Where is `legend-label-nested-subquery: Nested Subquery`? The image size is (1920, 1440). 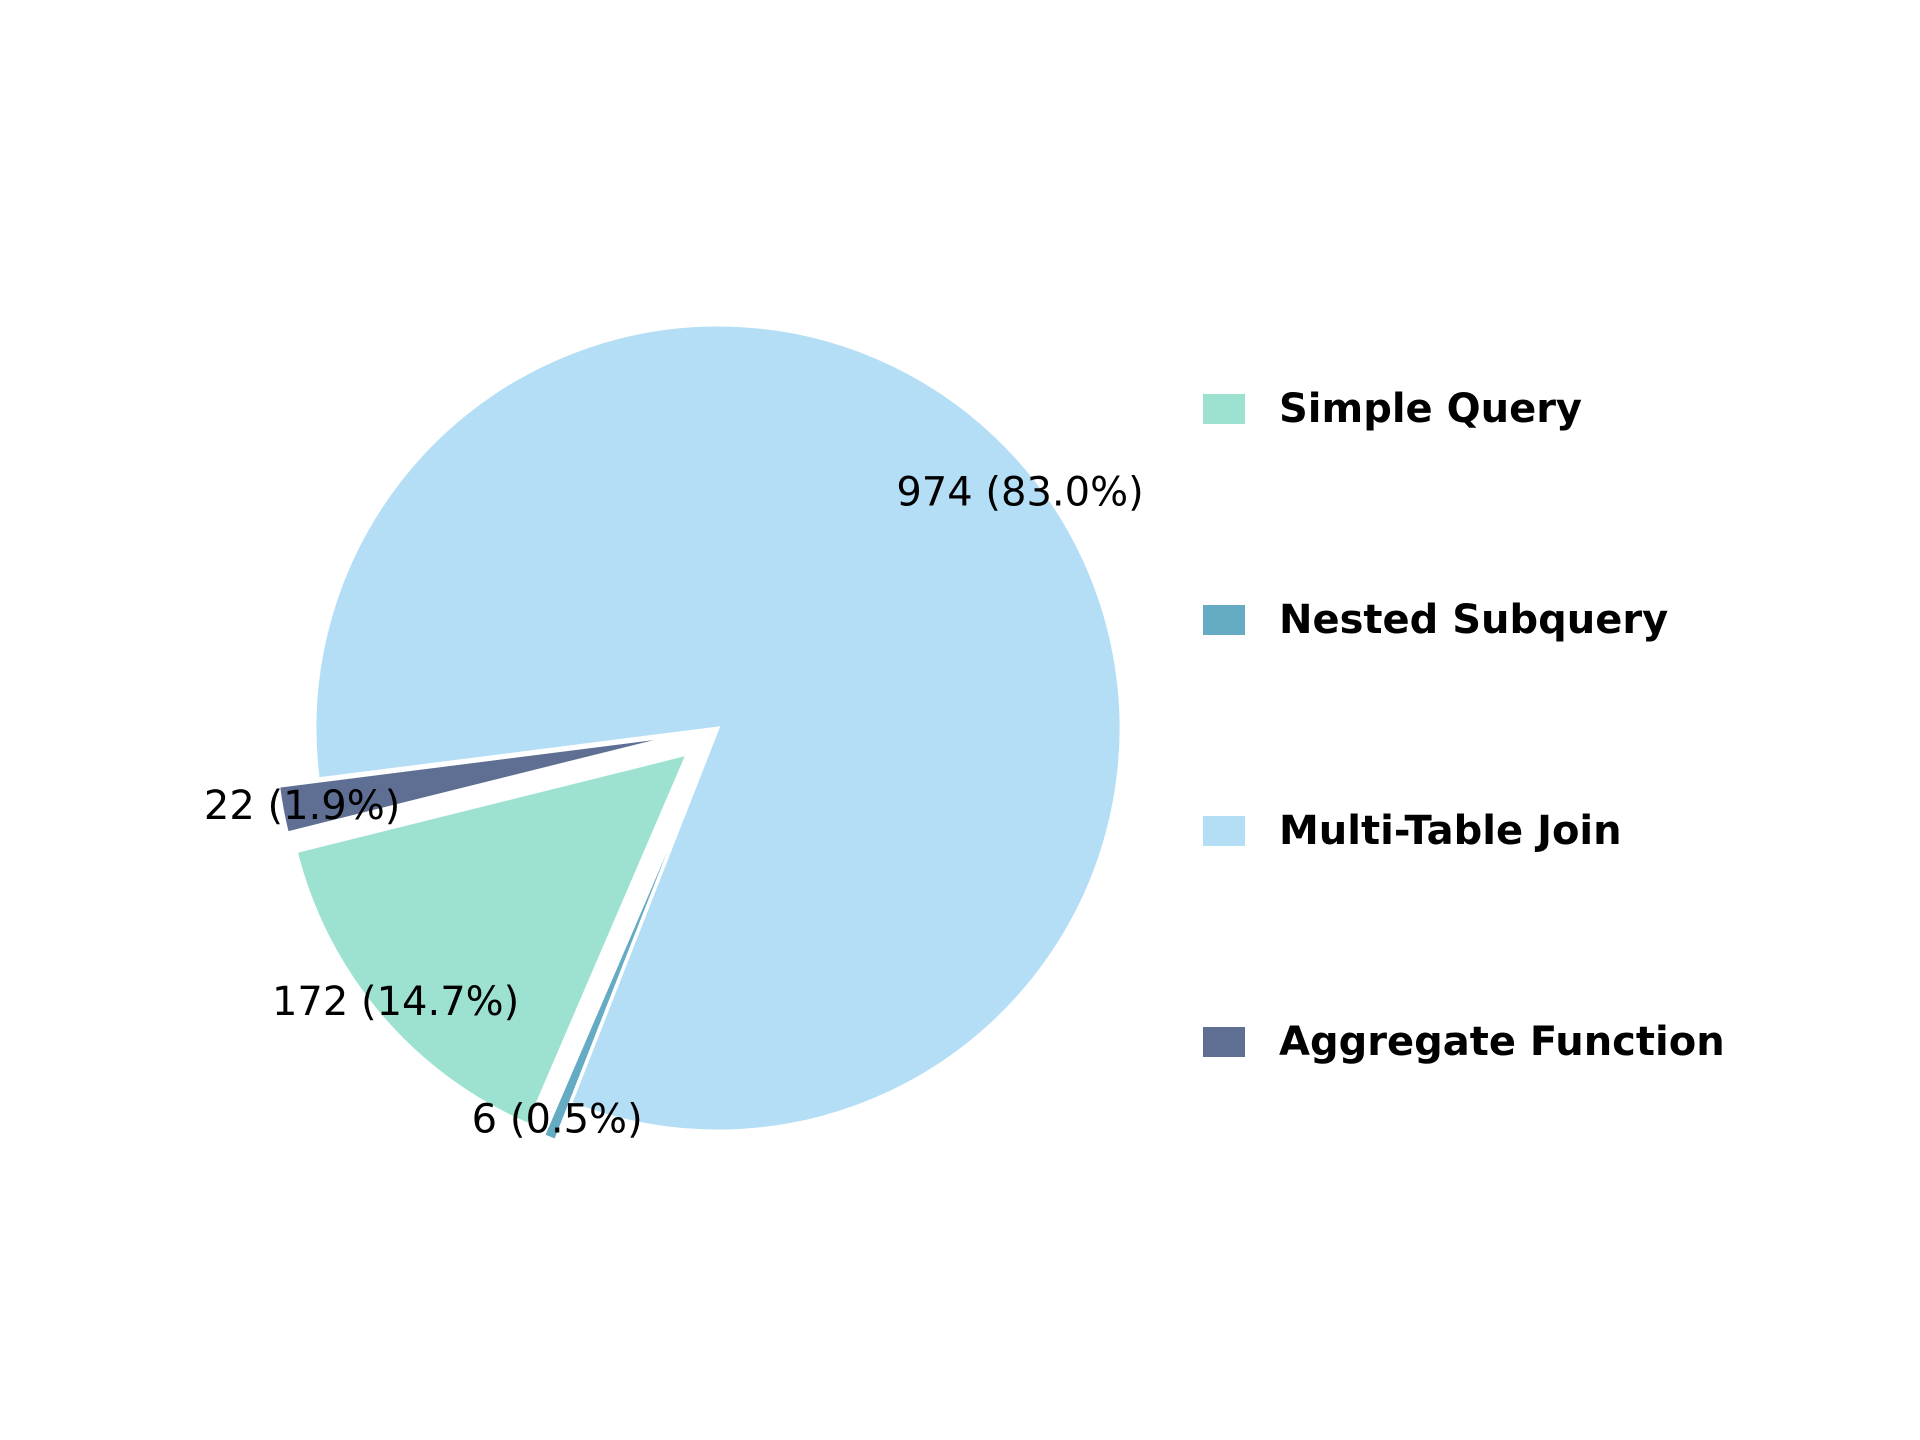 legend-label-nested-subquery: Nested Subquery is located at coordinates (1473, 620).